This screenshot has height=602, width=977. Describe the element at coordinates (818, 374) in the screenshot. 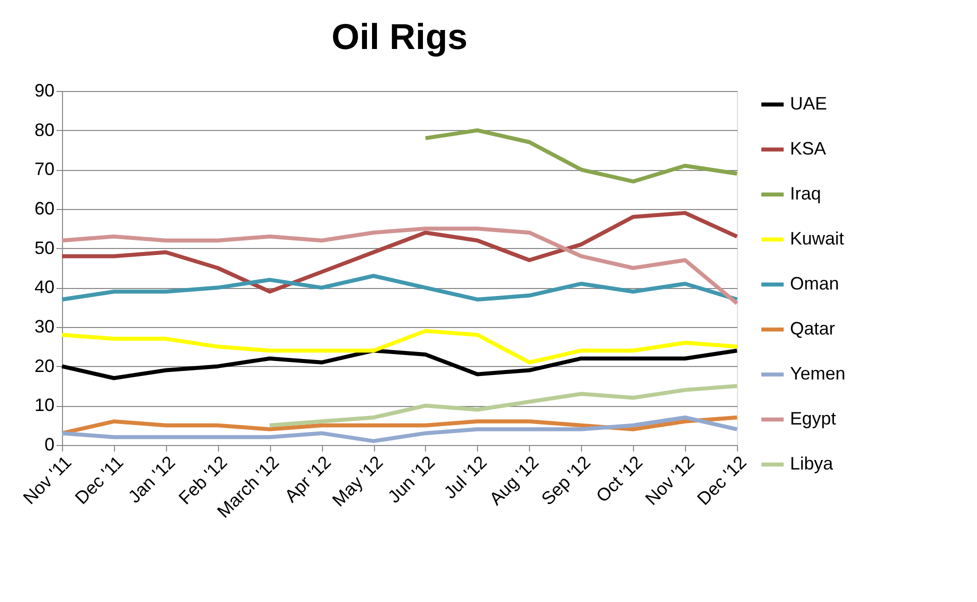

I see `legend-label: Yemen` at that location.